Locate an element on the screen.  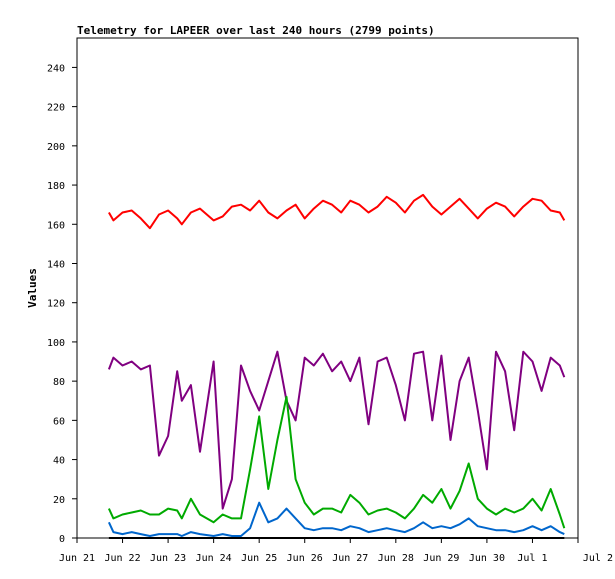
x-tick-label: Jun 30 is located at coordinates (487, 558).